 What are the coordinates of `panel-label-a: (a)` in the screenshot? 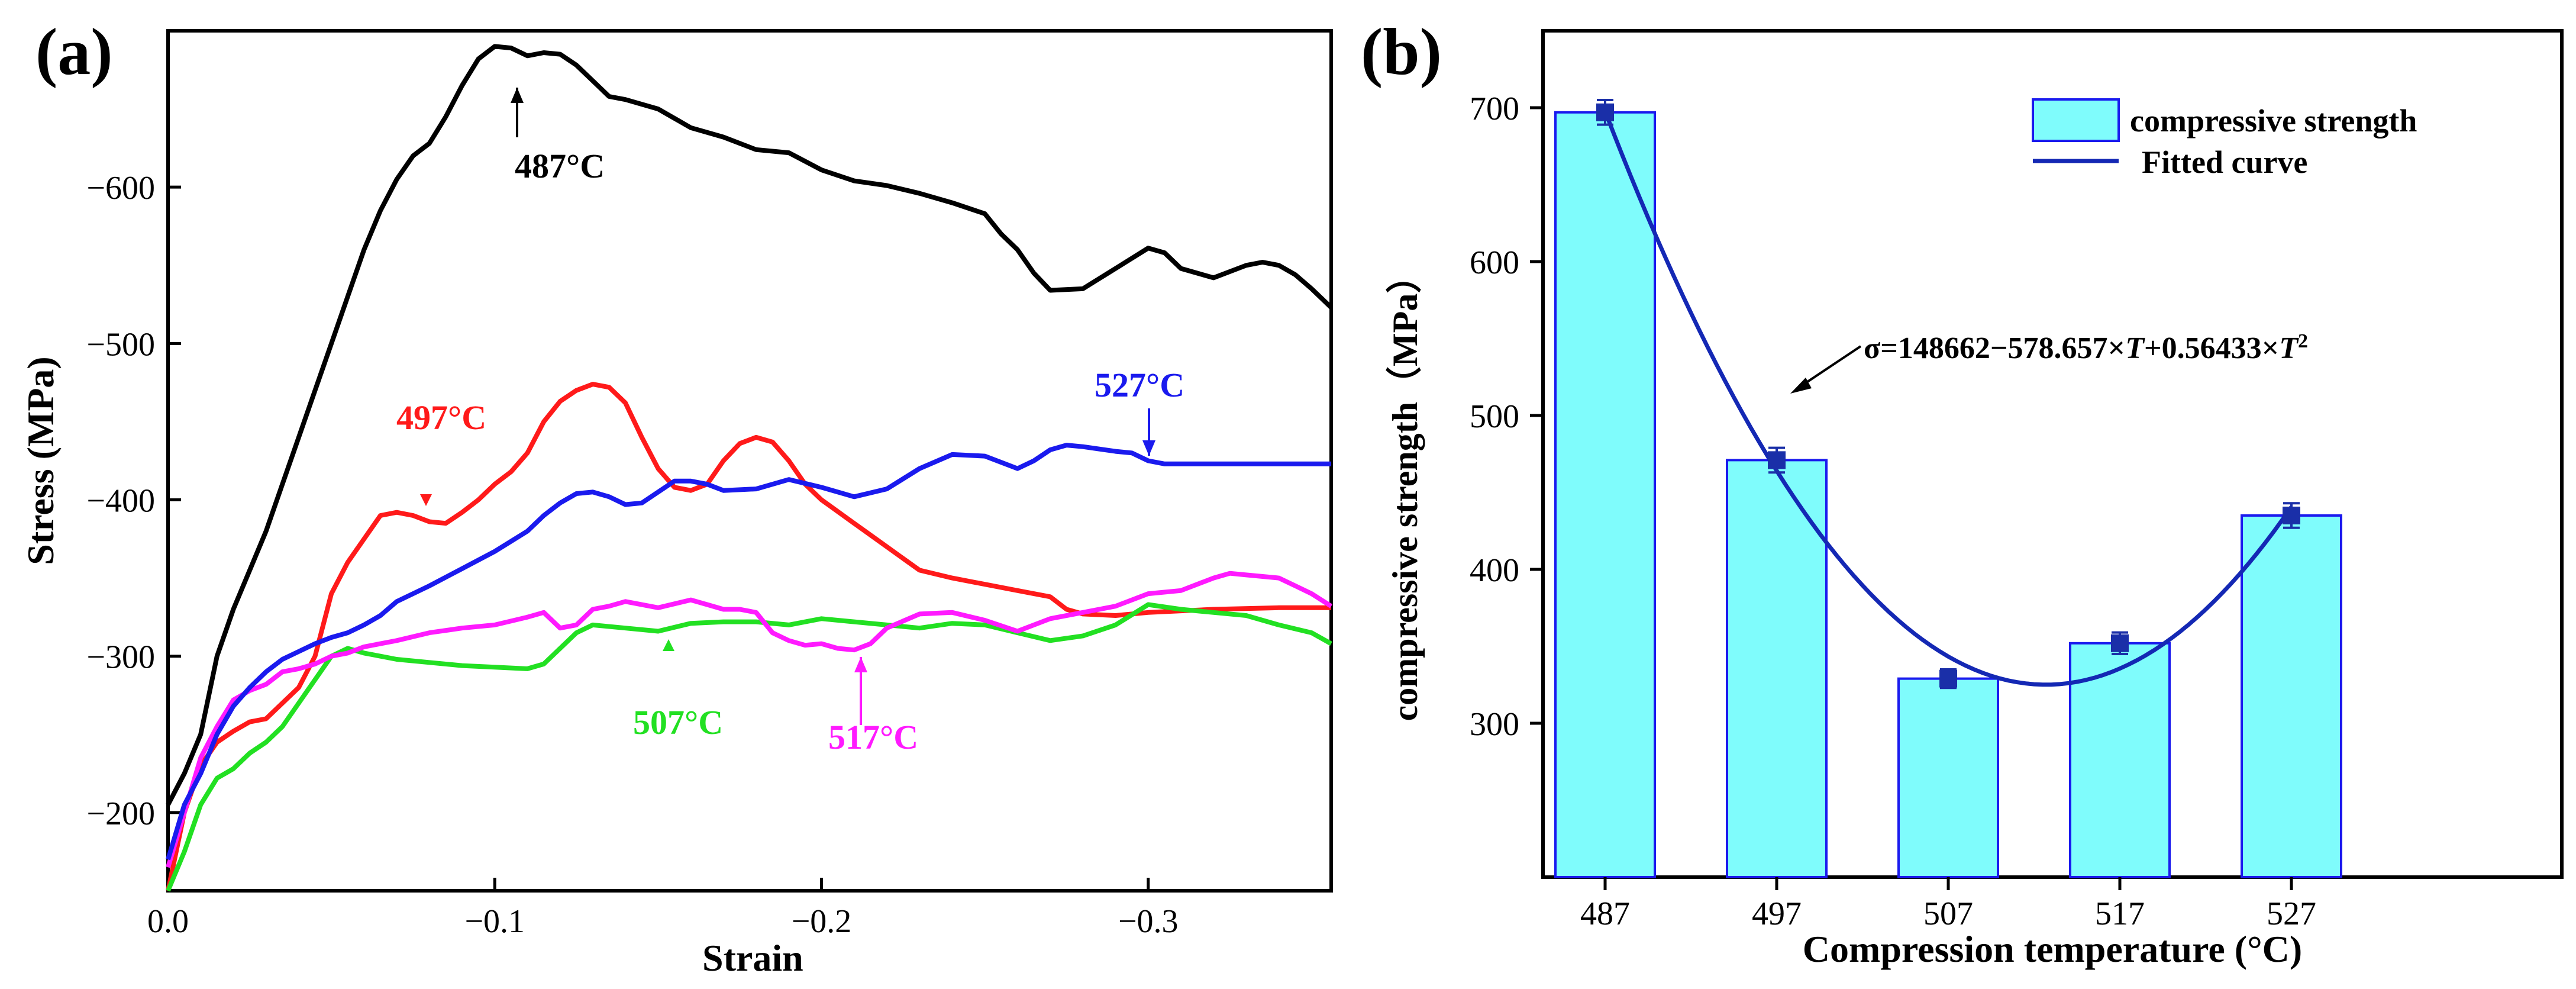 It's located at (74, 52).